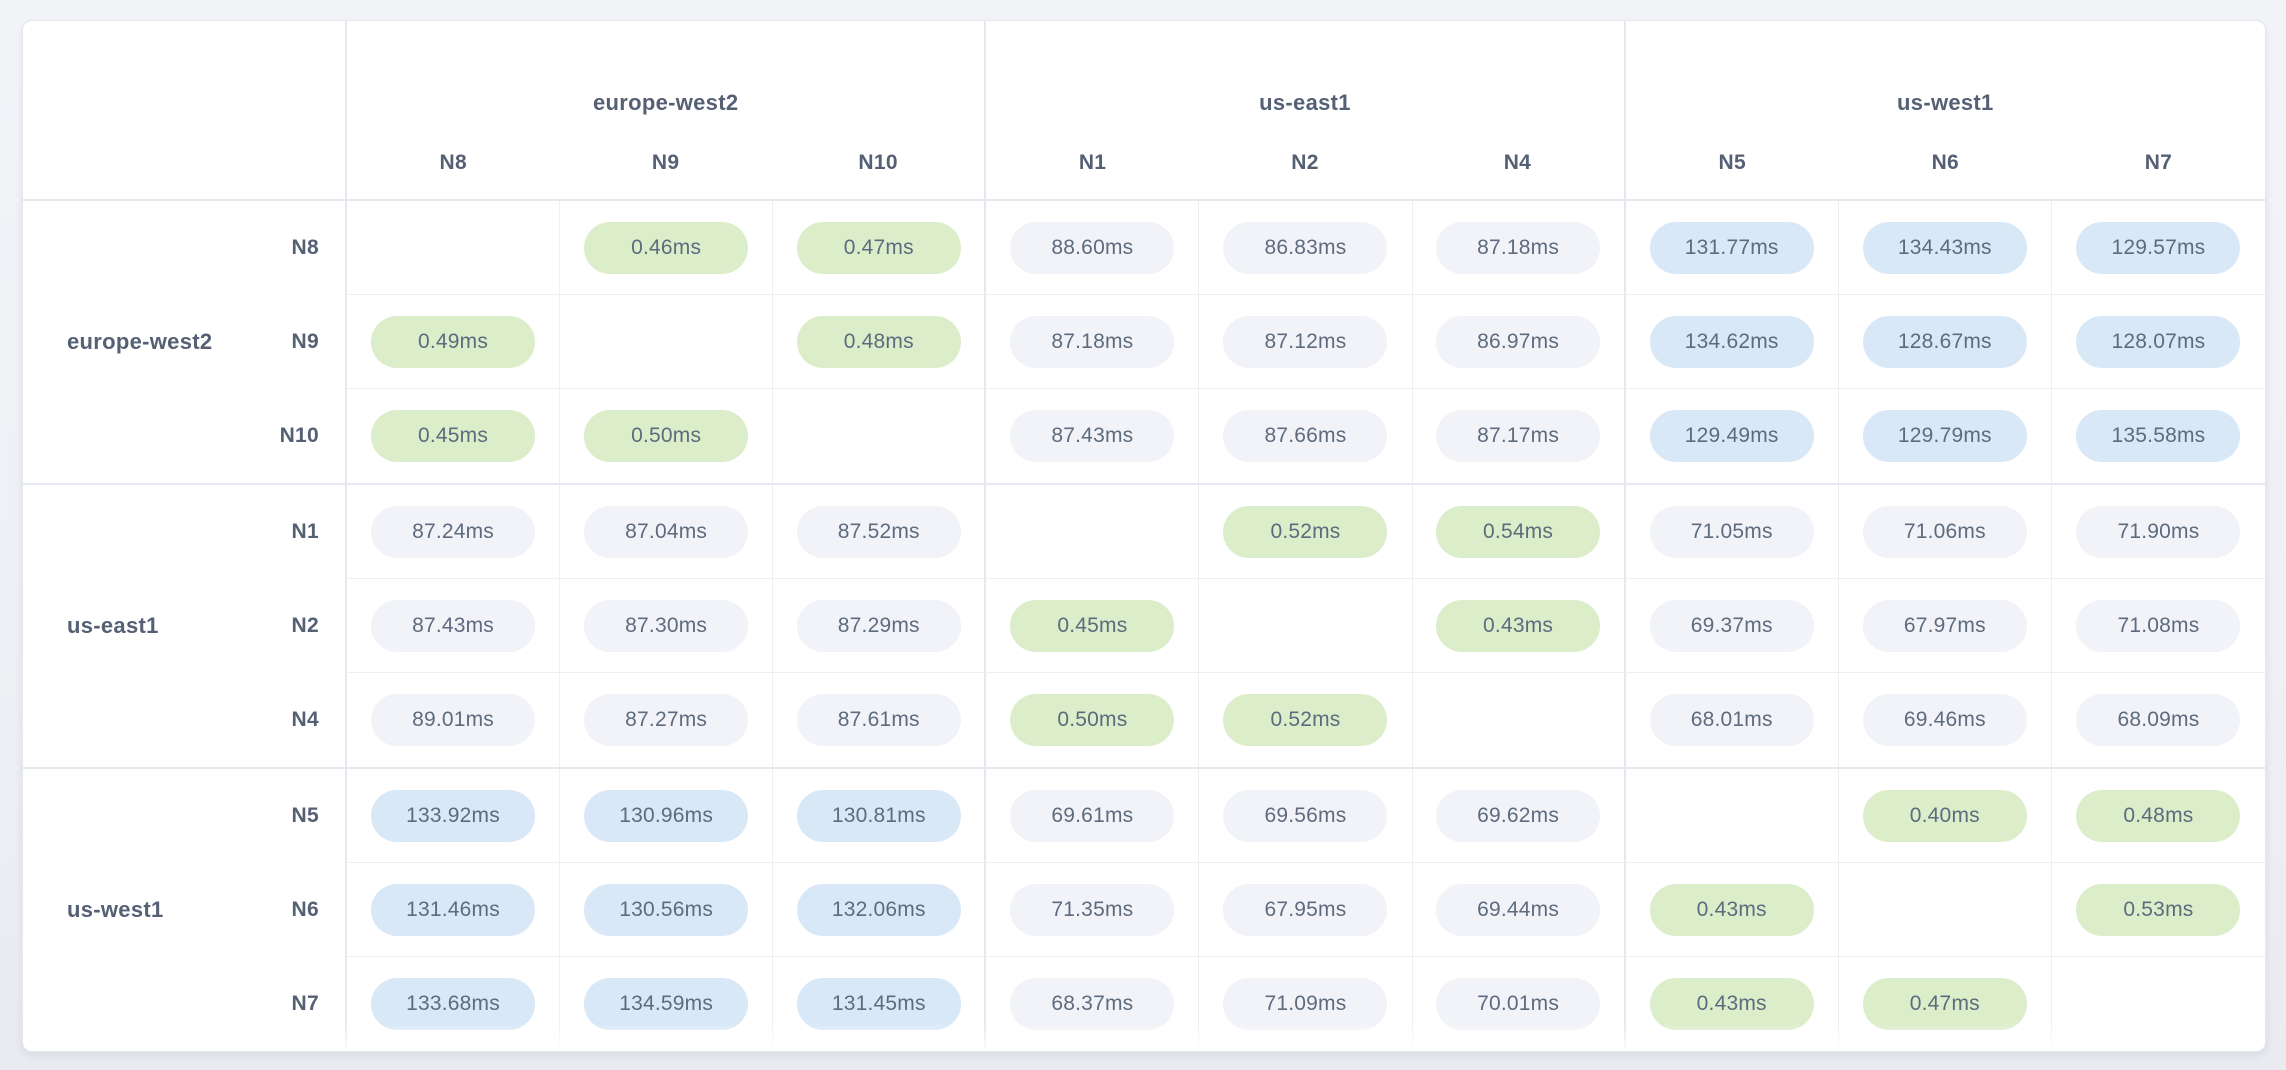 Image resolution: width=2286 pixels, height=1070 pixels. What do you see at coordinates (2158, 531) in the screenshot?
I see `latency-pill: 71.90ms` at bounding box center [2158, 531].